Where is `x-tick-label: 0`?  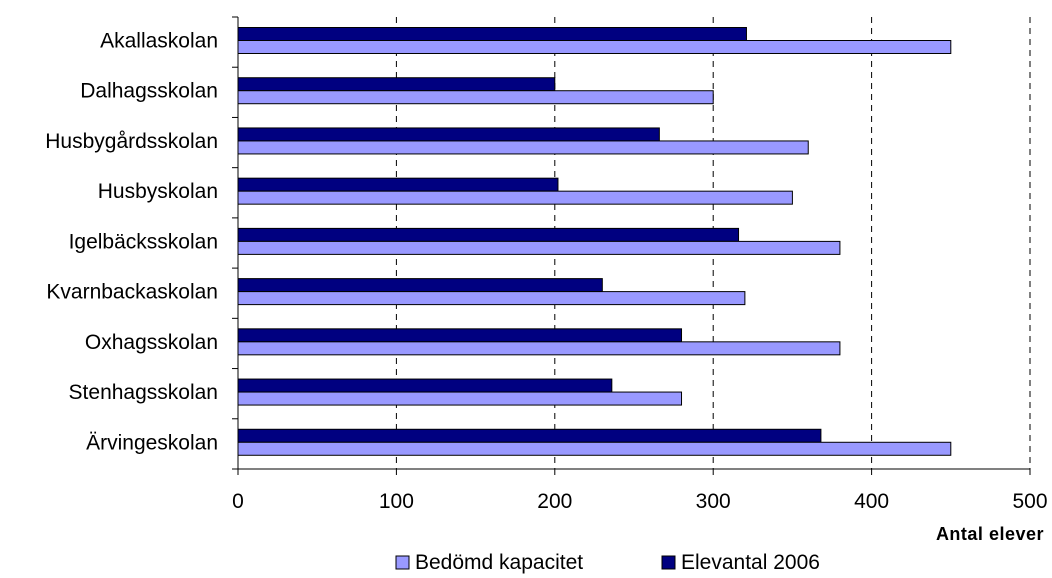 x-tick-label: 0 is located at coordinates (238, 501).